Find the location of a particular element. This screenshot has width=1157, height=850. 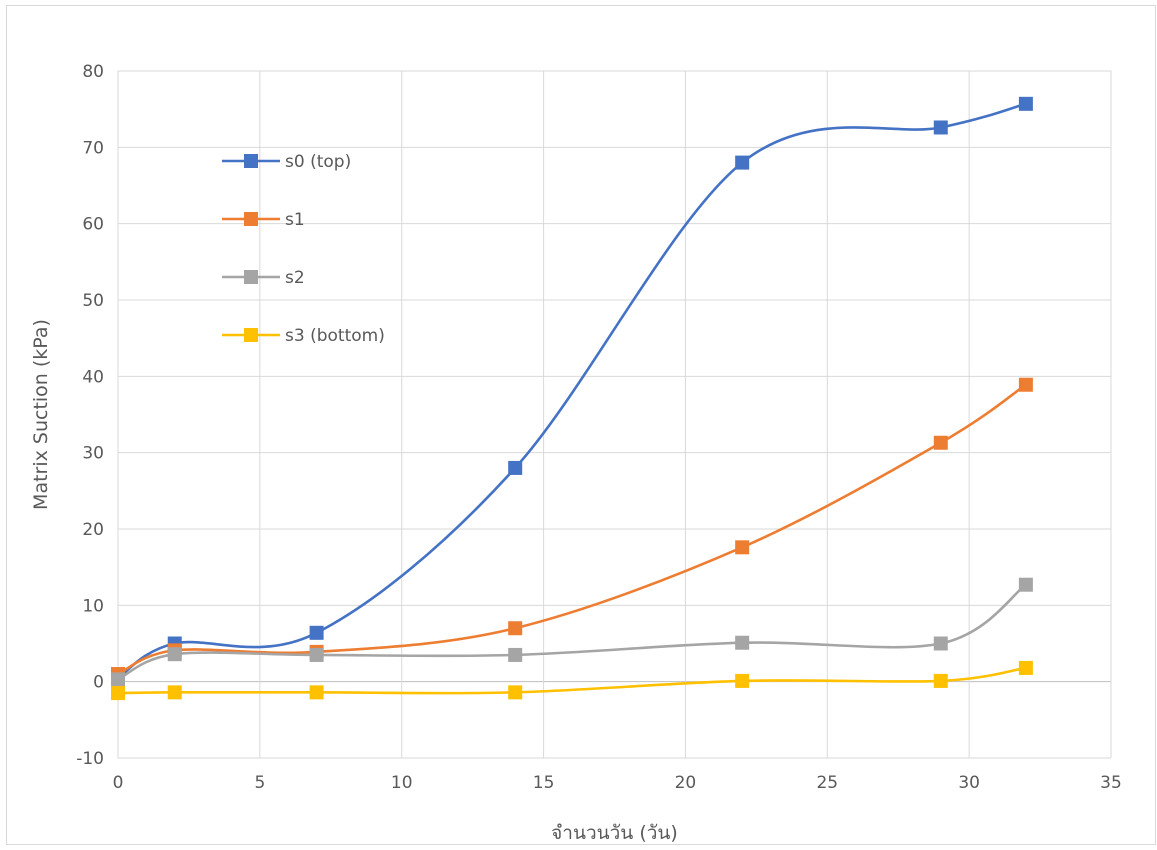

y-tick-label: 40 is located at coordinates (93, 377).